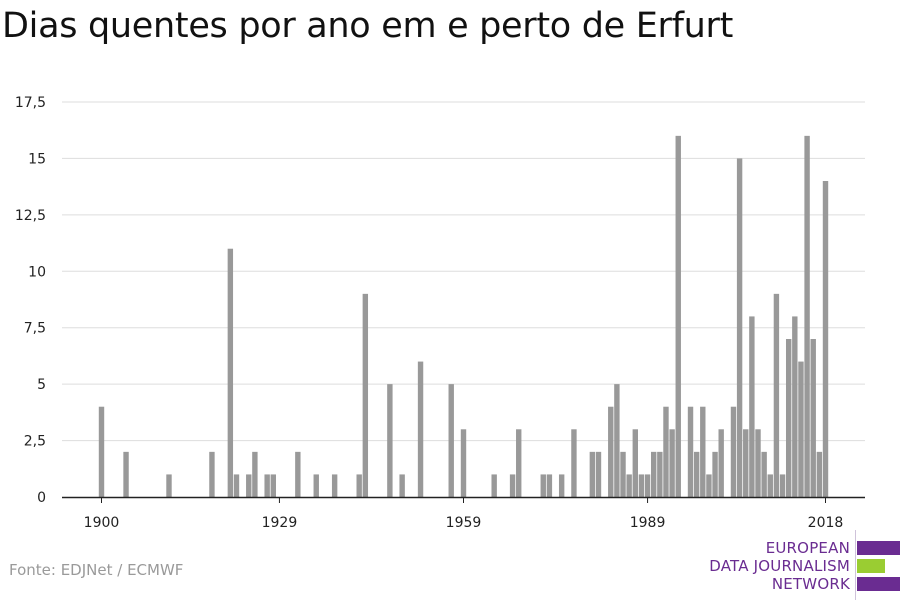 This screenshot has height=600, width=900. What do you see at coordinates (871, 566) in the screenshot?
I see `logo-bar-middle` at bounding box center [871, 566].